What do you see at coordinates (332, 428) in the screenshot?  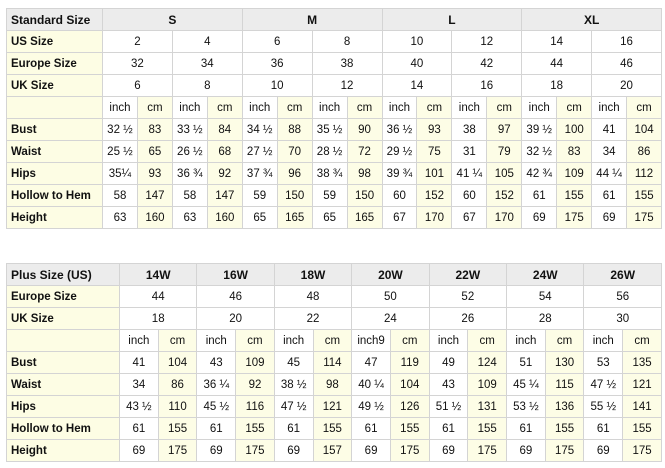 I see `measure-cell: 155` at bounding box center [332, 428].